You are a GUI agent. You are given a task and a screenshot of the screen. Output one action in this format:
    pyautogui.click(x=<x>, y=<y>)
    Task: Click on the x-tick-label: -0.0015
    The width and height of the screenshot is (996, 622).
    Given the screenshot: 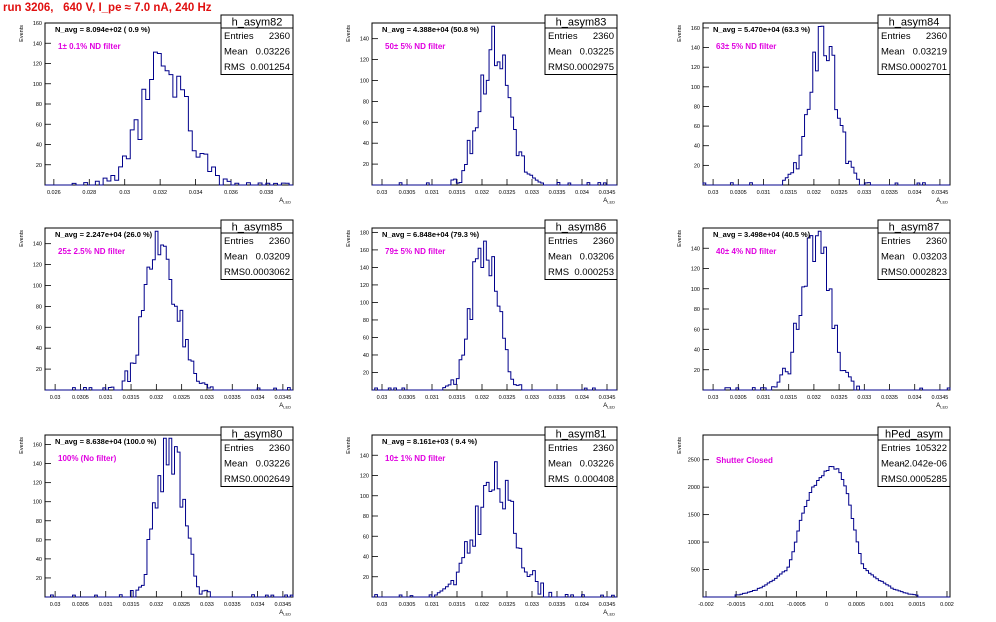 What is the action you would take?
    pyautogui.click(x=736, y=605)
    